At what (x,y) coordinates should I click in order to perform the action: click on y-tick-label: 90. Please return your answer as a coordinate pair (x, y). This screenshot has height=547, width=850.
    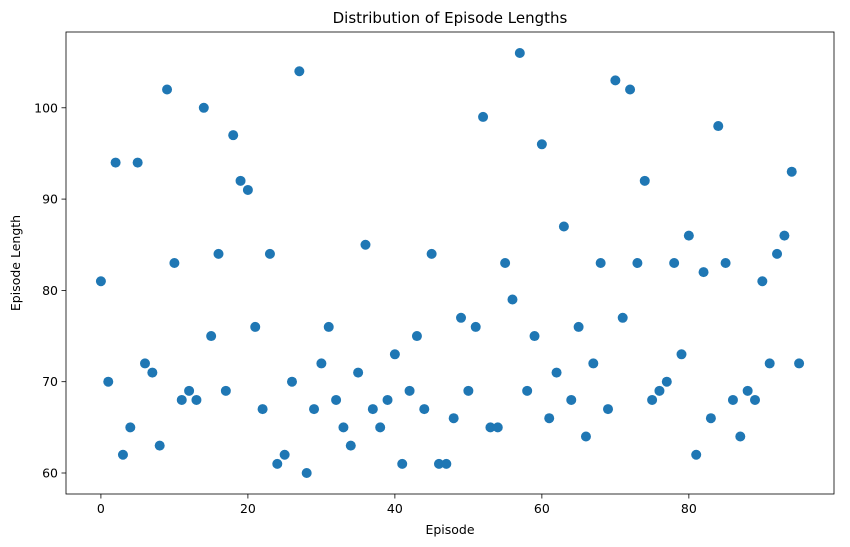
    Looking at the image, I should click on (50, 199).